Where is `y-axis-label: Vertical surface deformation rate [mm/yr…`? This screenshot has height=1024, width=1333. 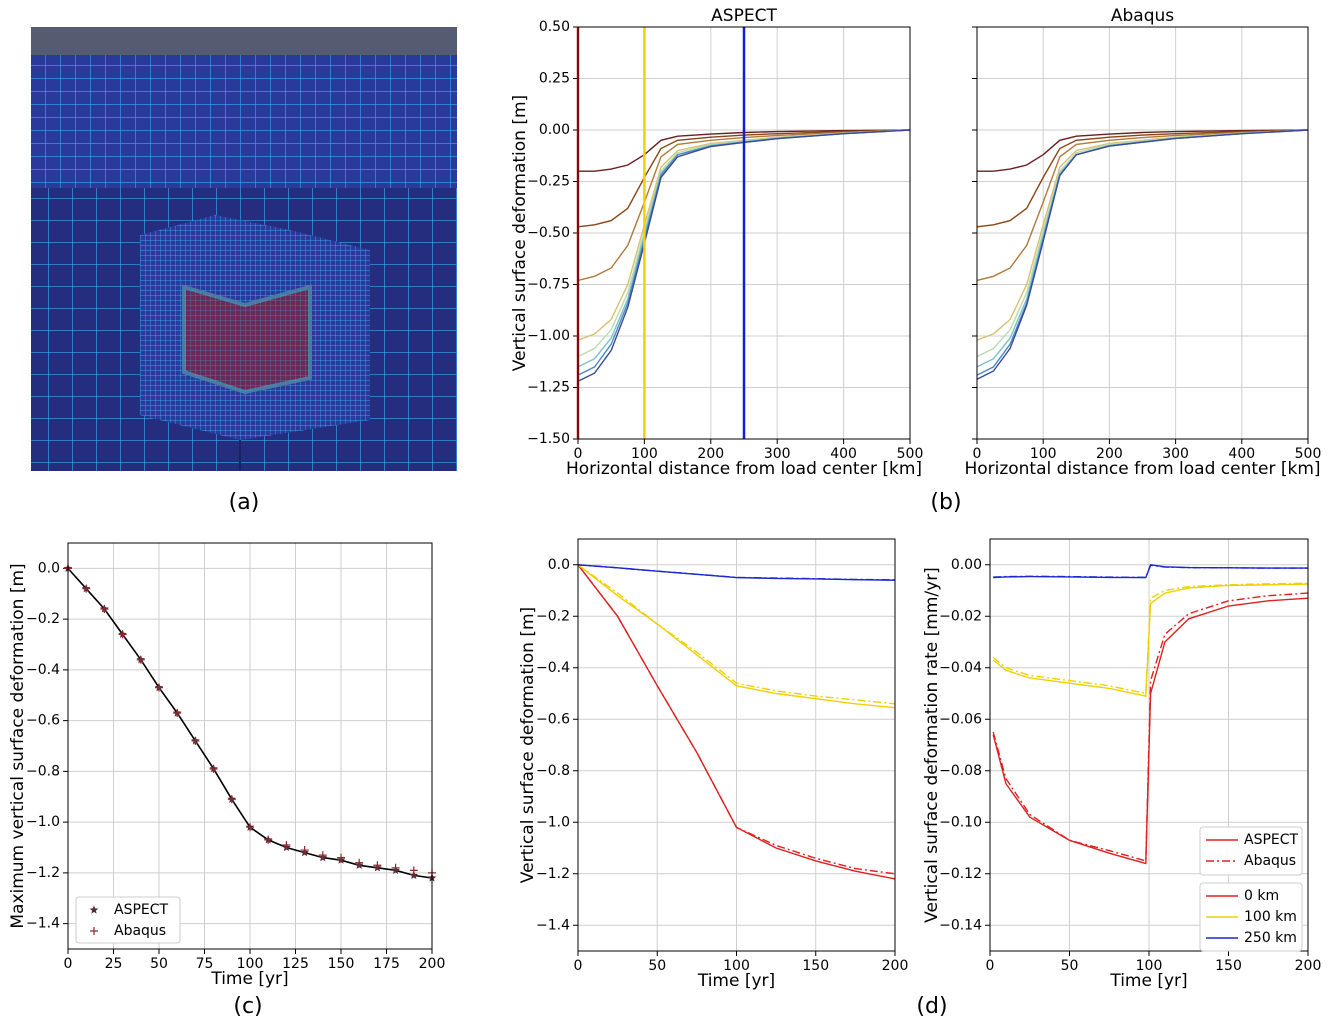
y-axis-label: Vertical surface deformation rate [mm/yr… is located at coordinates (932, 745).